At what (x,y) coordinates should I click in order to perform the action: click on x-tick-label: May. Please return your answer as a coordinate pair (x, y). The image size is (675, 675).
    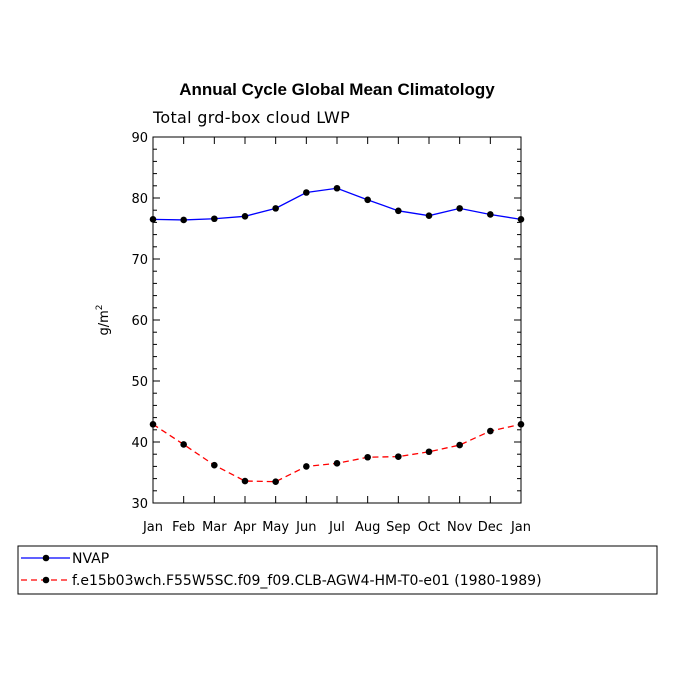
    Looking at the image, I should click on (275, 527).